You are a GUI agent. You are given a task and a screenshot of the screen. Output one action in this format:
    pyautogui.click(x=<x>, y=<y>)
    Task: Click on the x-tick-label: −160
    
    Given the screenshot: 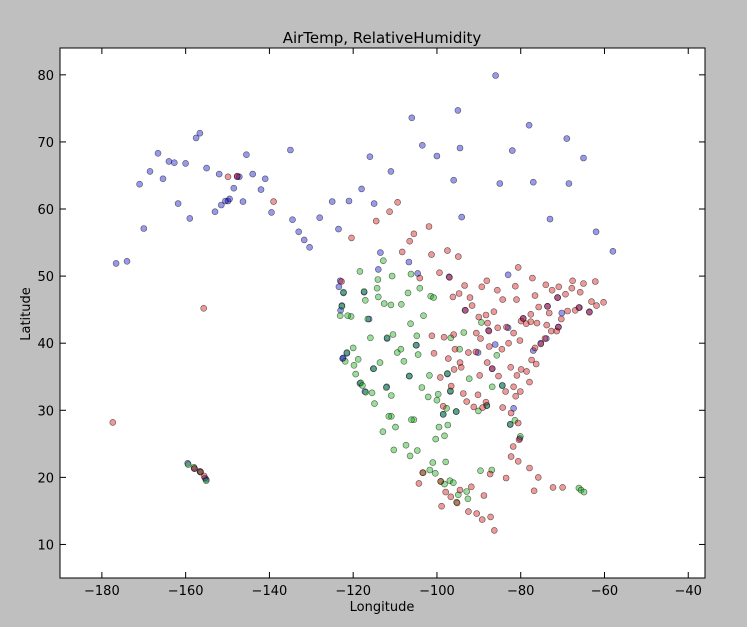 What is the action you would take?
    pyautogui.click(x=186, y=591)
    